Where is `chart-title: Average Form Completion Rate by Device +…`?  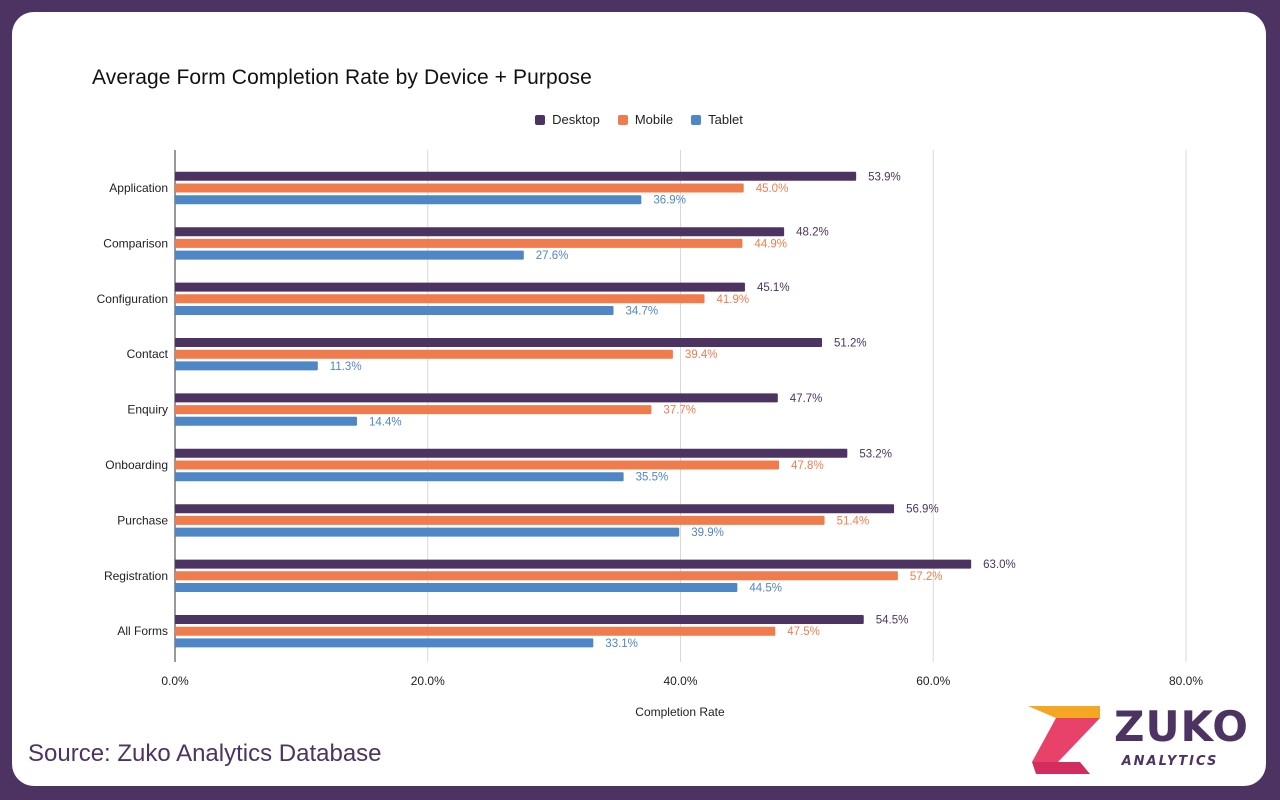 chart-title: Average Form Completion Rate by Device +… is located at coordinates (342, 77).